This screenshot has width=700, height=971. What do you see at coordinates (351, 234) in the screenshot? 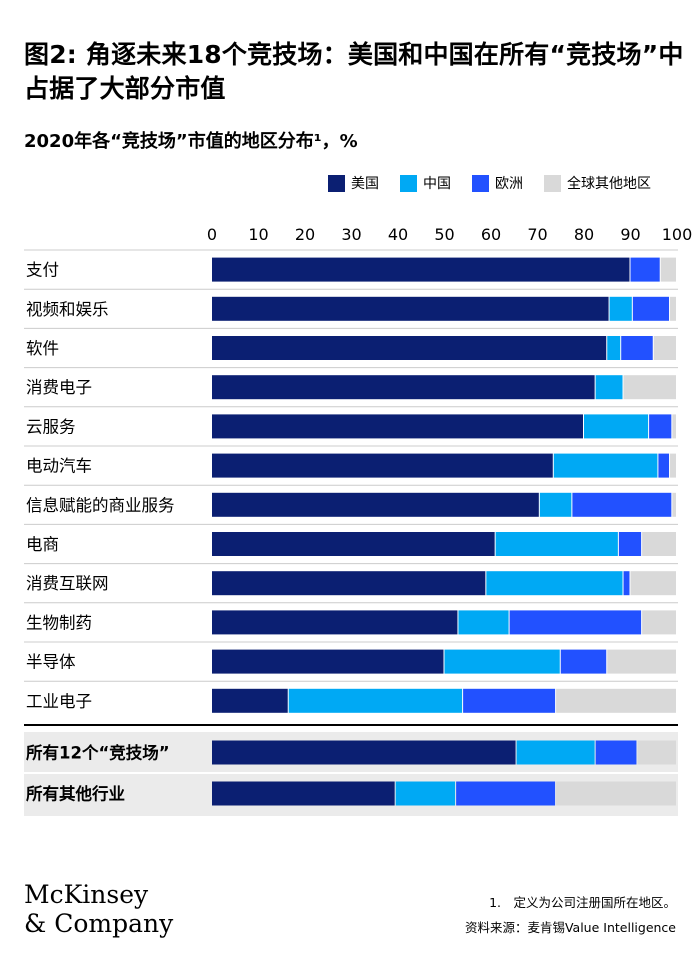
I see `x-tick-label-30: 30` at bounding box center [351, 234].